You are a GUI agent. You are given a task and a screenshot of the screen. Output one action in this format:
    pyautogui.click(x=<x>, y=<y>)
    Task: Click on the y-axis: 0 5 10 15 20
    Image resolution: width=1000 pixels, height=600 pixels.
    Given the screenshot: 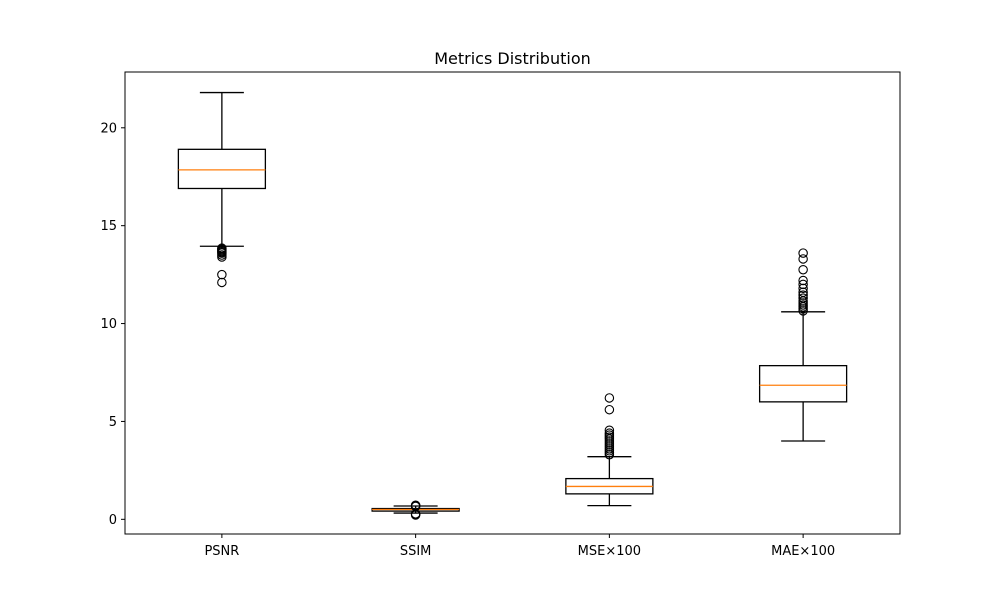 What is the action you would take?
    pyautogui.click(x=112, y=324)
    